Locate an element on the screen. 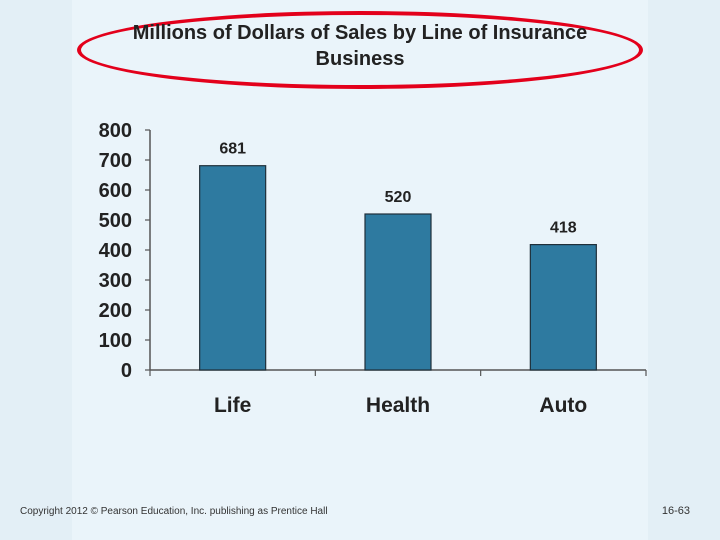  data-label: 520 is located at coordinates (398, 197).